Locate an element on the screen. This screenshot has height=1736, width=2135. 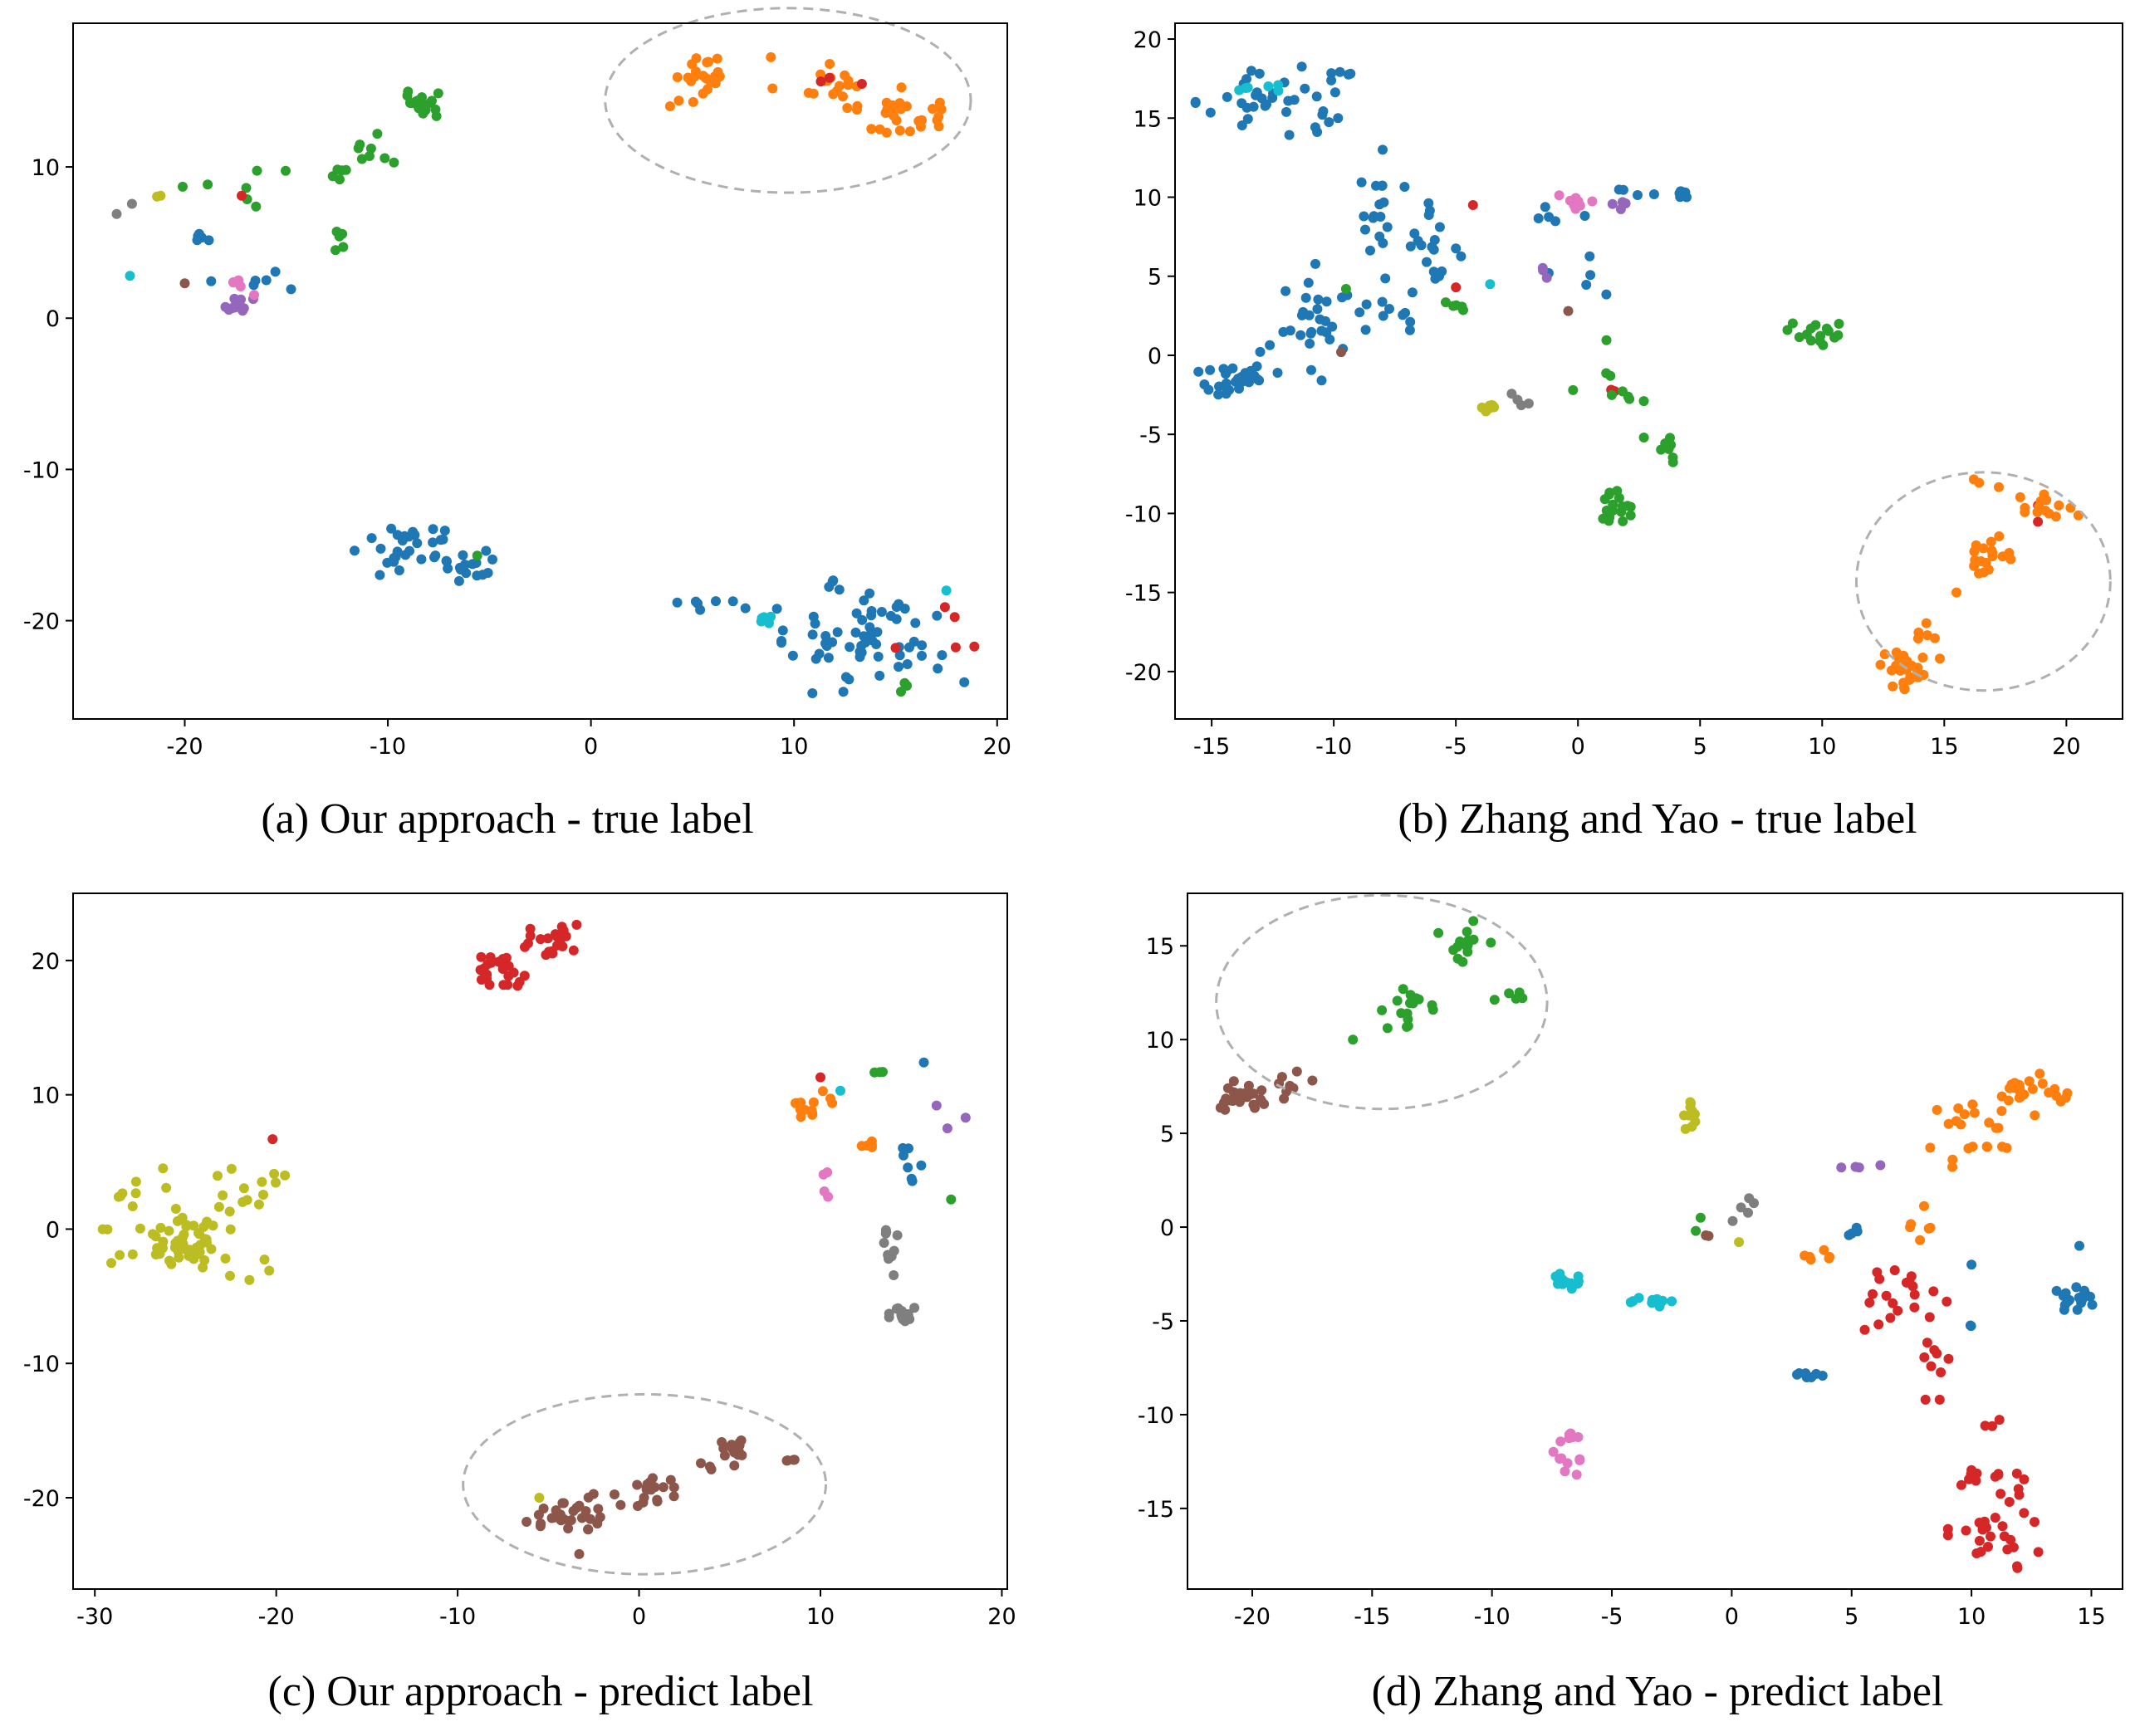
x-tick-label: -5 is located at coordinates (1612, 1617).